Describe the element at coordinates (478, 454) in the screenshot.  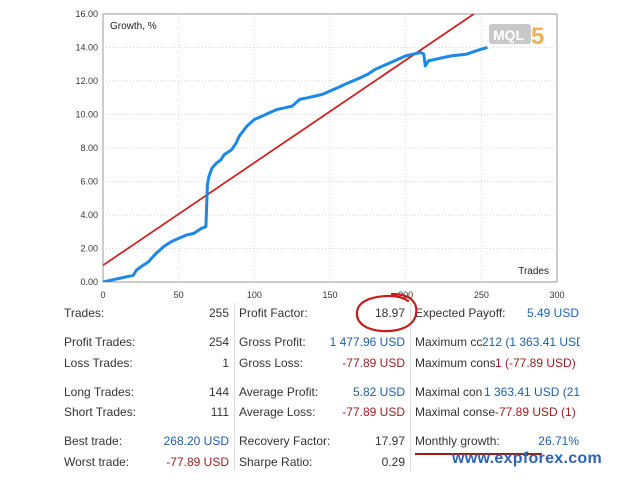
I see `watermark-underline` at that location.